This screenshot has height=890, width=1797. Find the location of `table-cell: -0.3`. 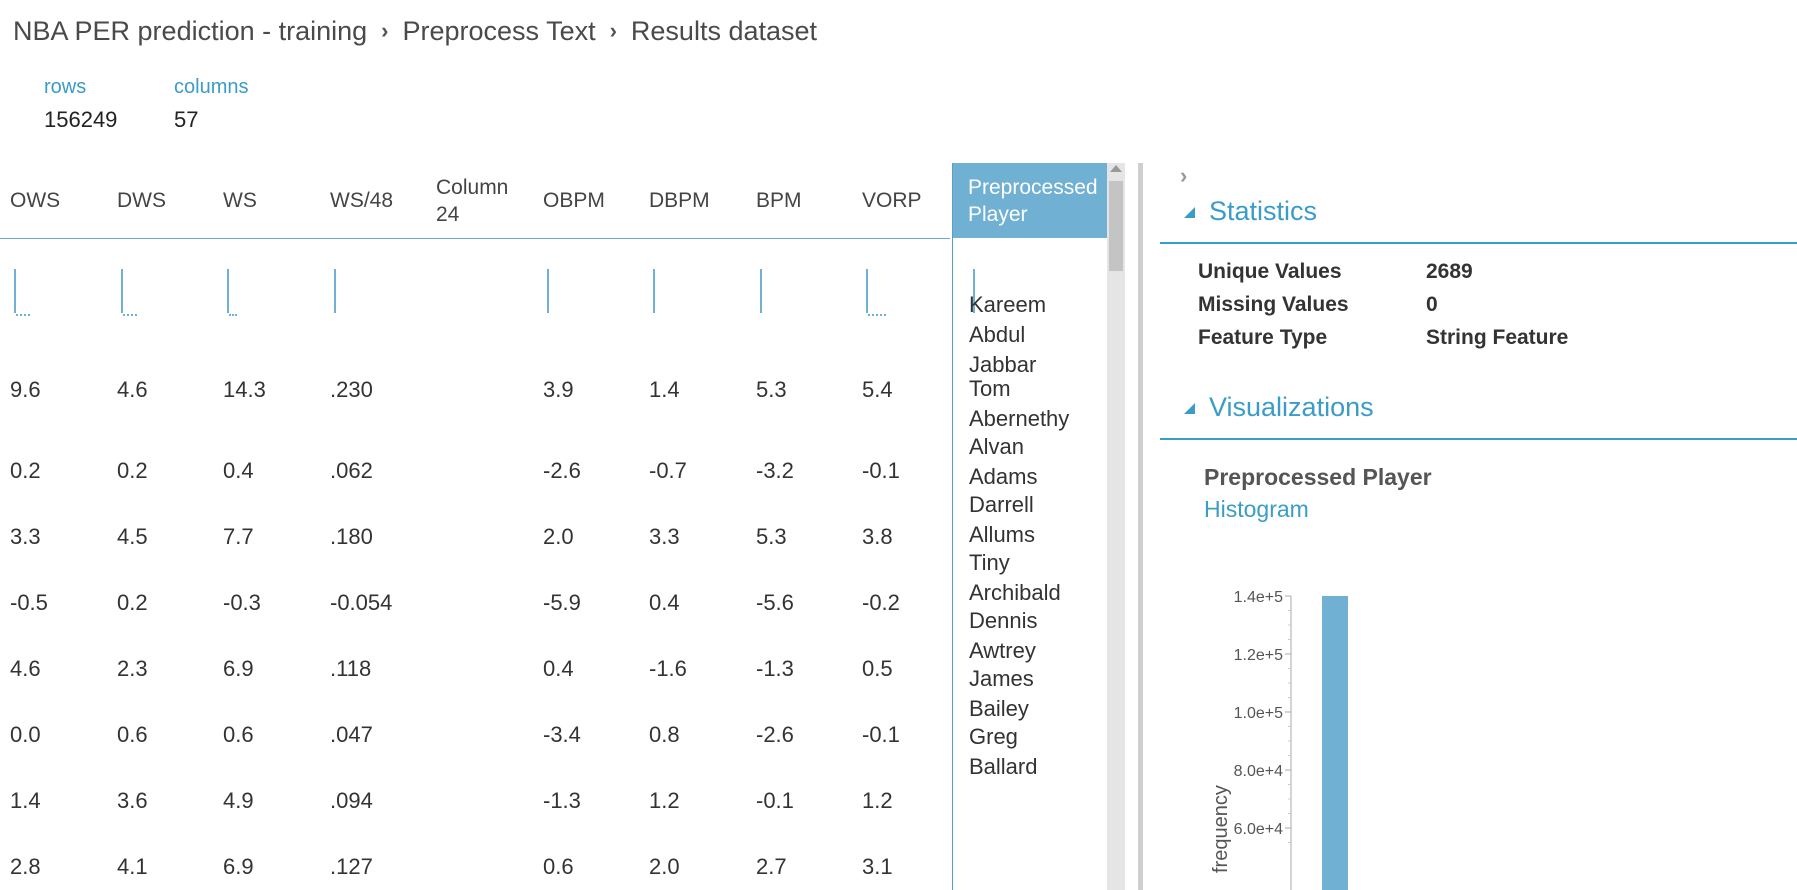

table-cell: -0.3 is located at coordinates (242, 602).